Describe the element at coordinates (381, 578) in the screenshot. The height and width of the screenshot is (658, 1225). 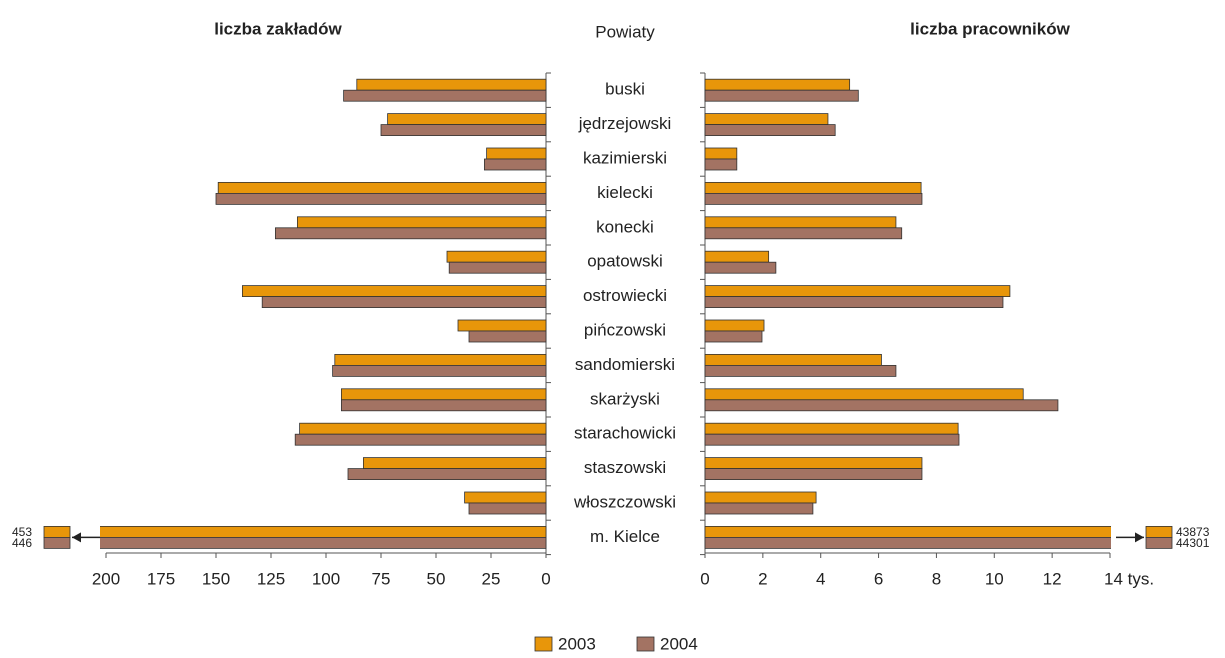
I see `x-tick-label: 75` at that location.